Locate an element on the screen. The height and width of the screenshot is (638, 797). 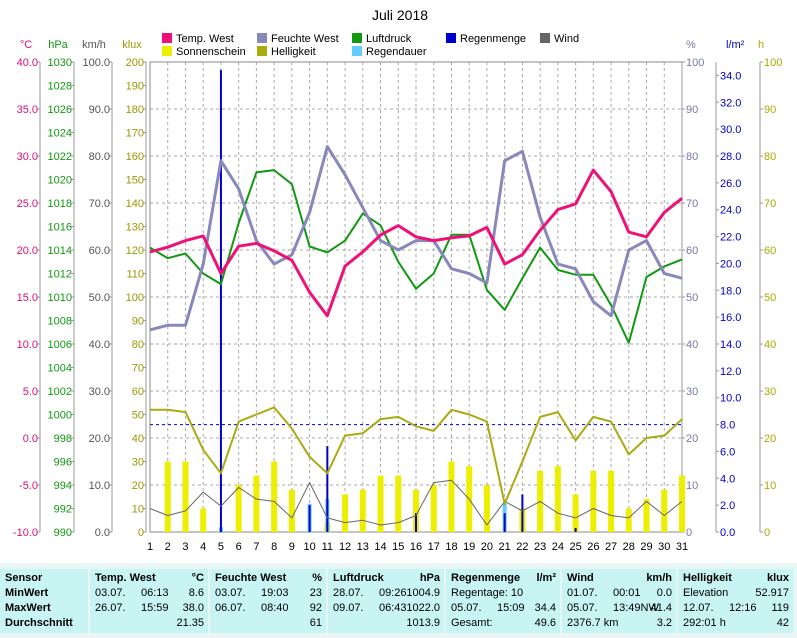
humidity-axis-tick-label: 50 is located at coordinates (692, 298).